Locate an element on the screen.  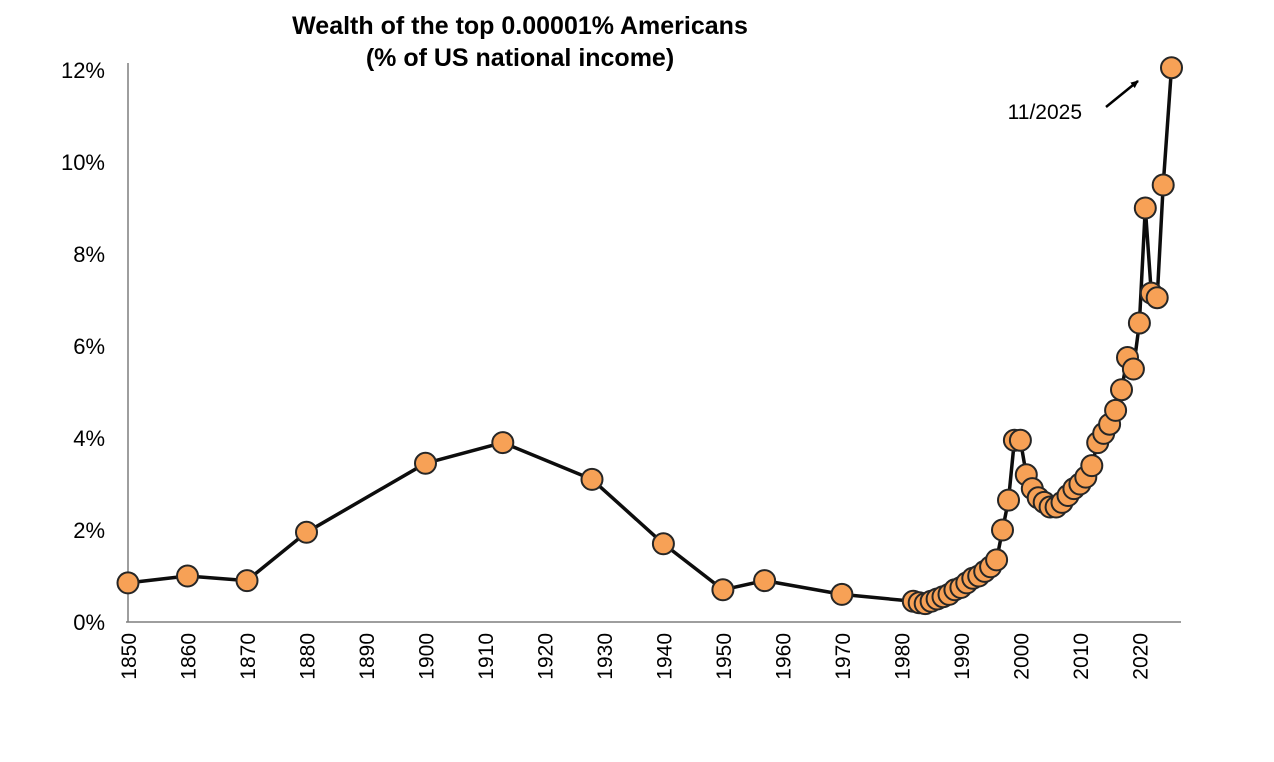
x-tick-label: 1910 is located at coordinates (486, 656).